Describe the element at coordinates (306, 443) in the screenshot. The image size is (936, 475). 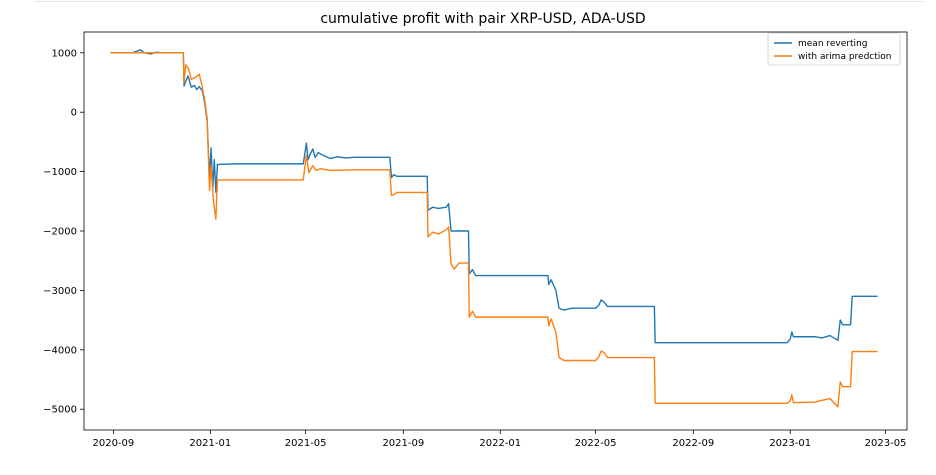
I see `x-tick-label-2: 2021-05` at that location.